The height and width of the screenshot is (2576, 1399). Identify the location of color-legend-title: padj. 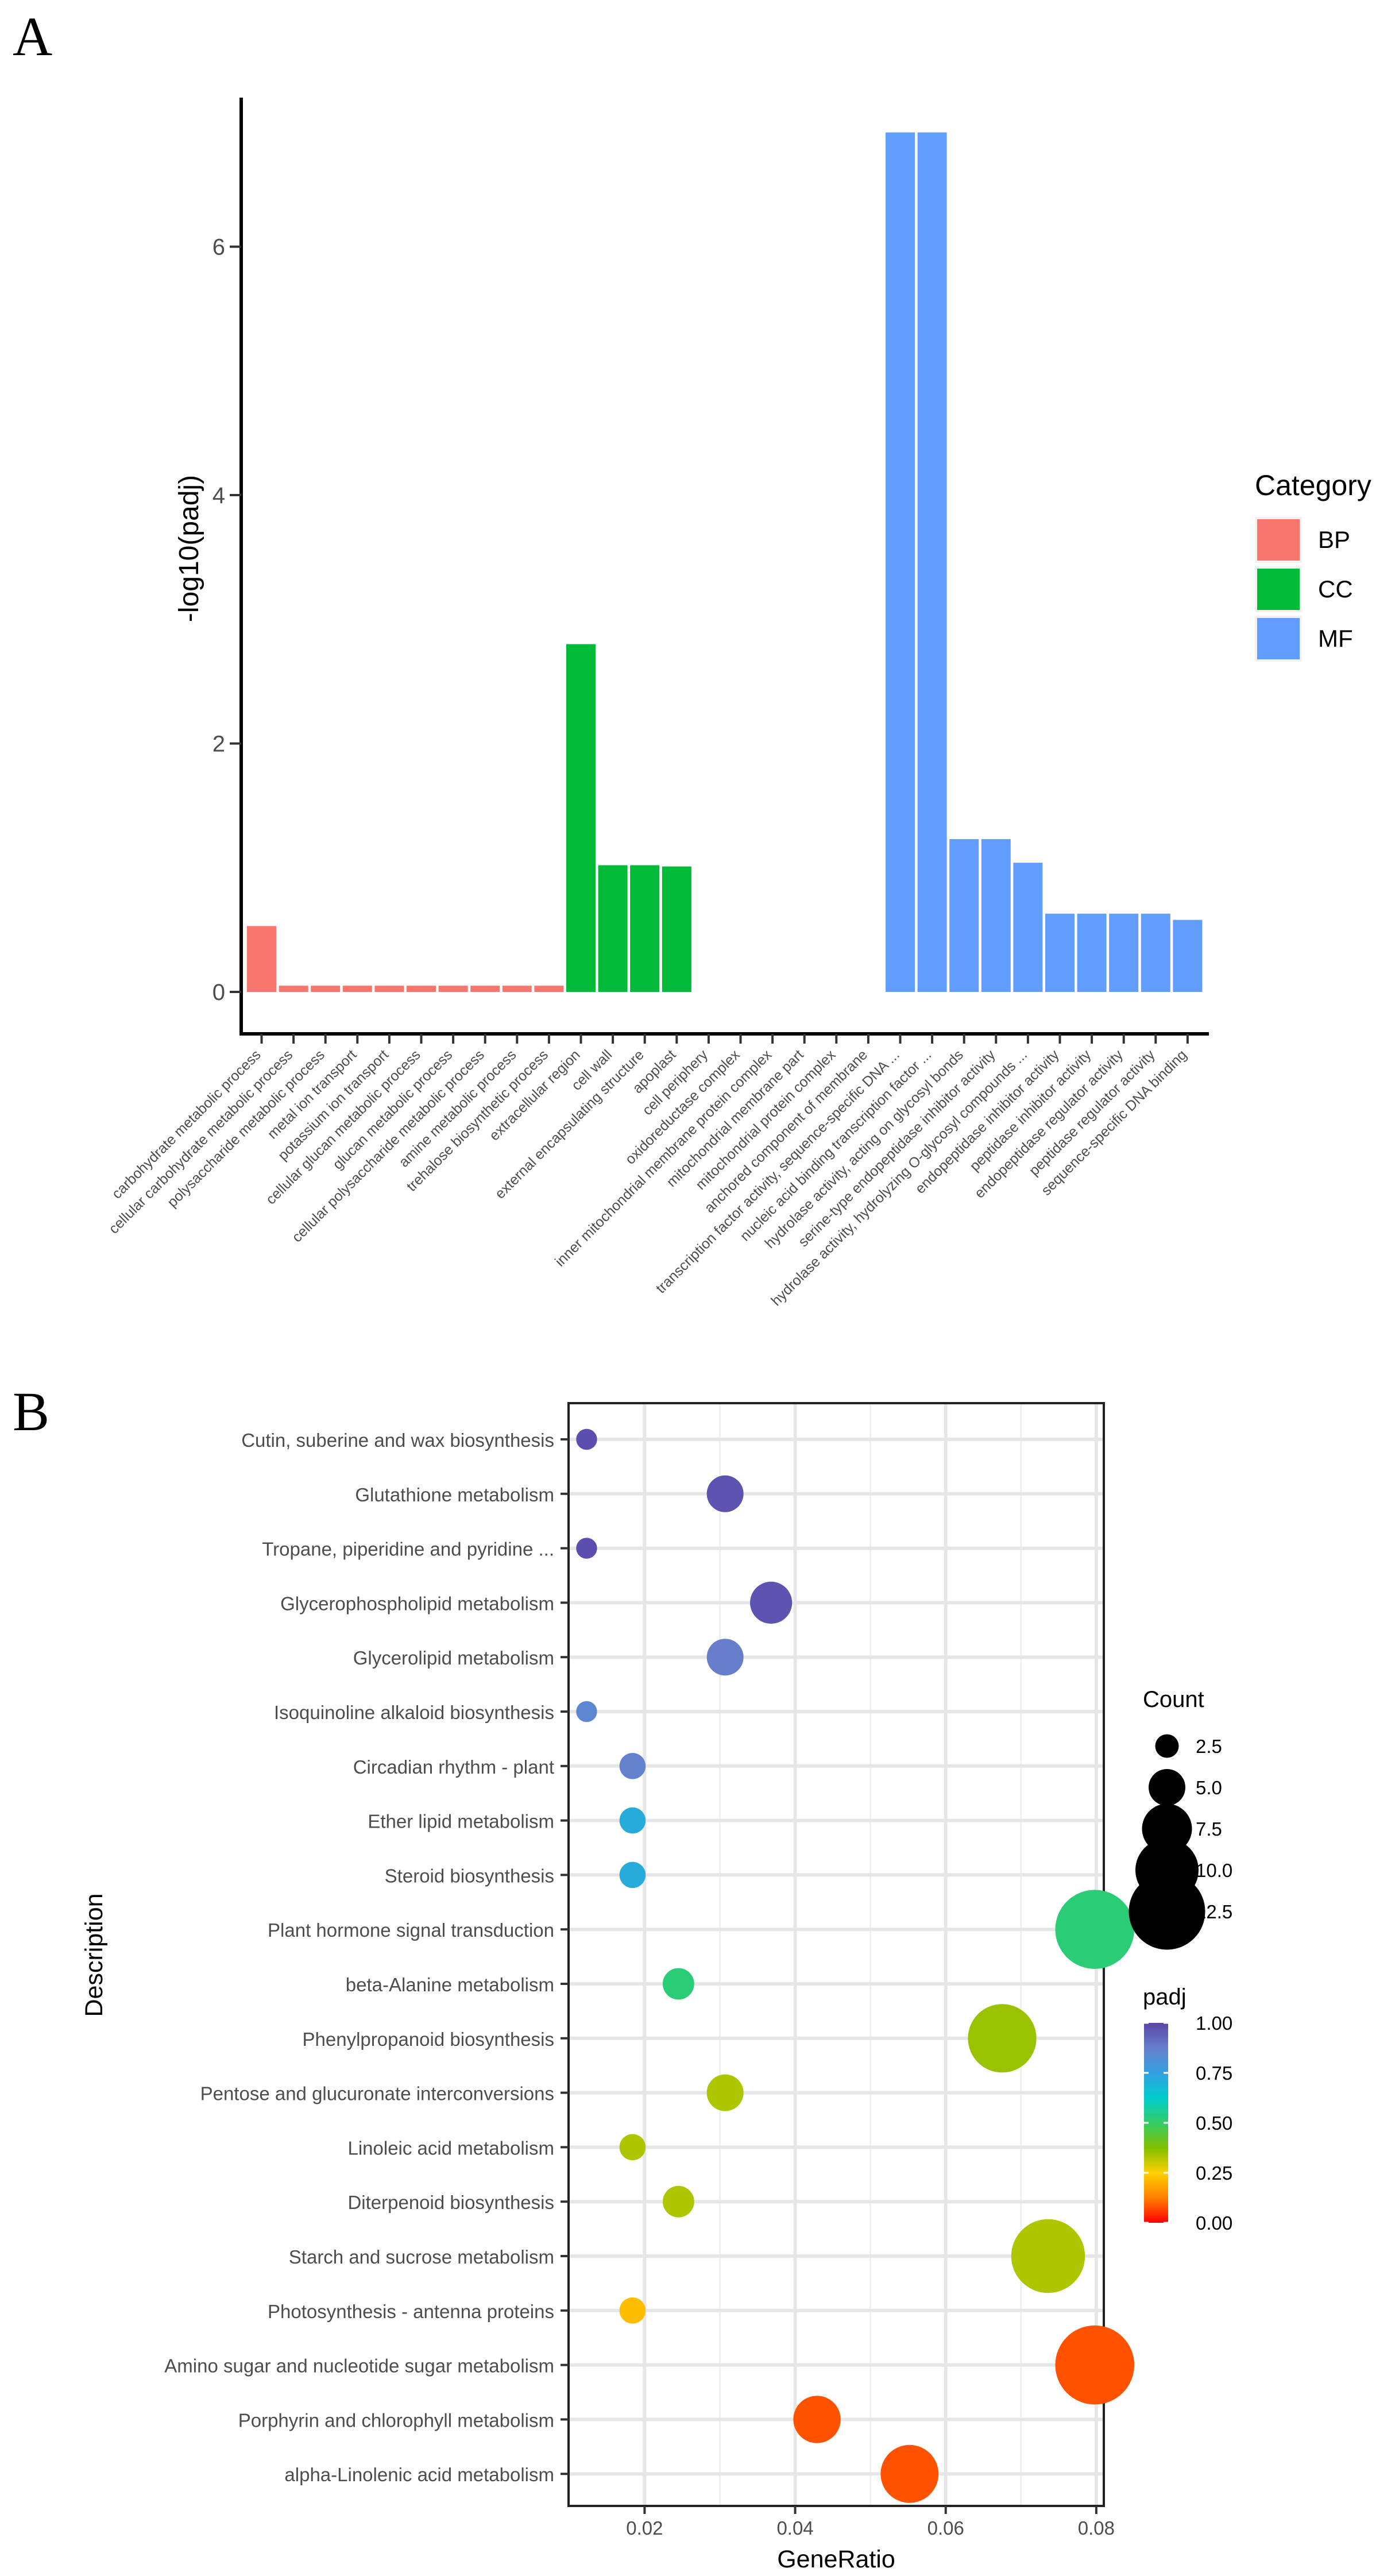
(1165, 1997).